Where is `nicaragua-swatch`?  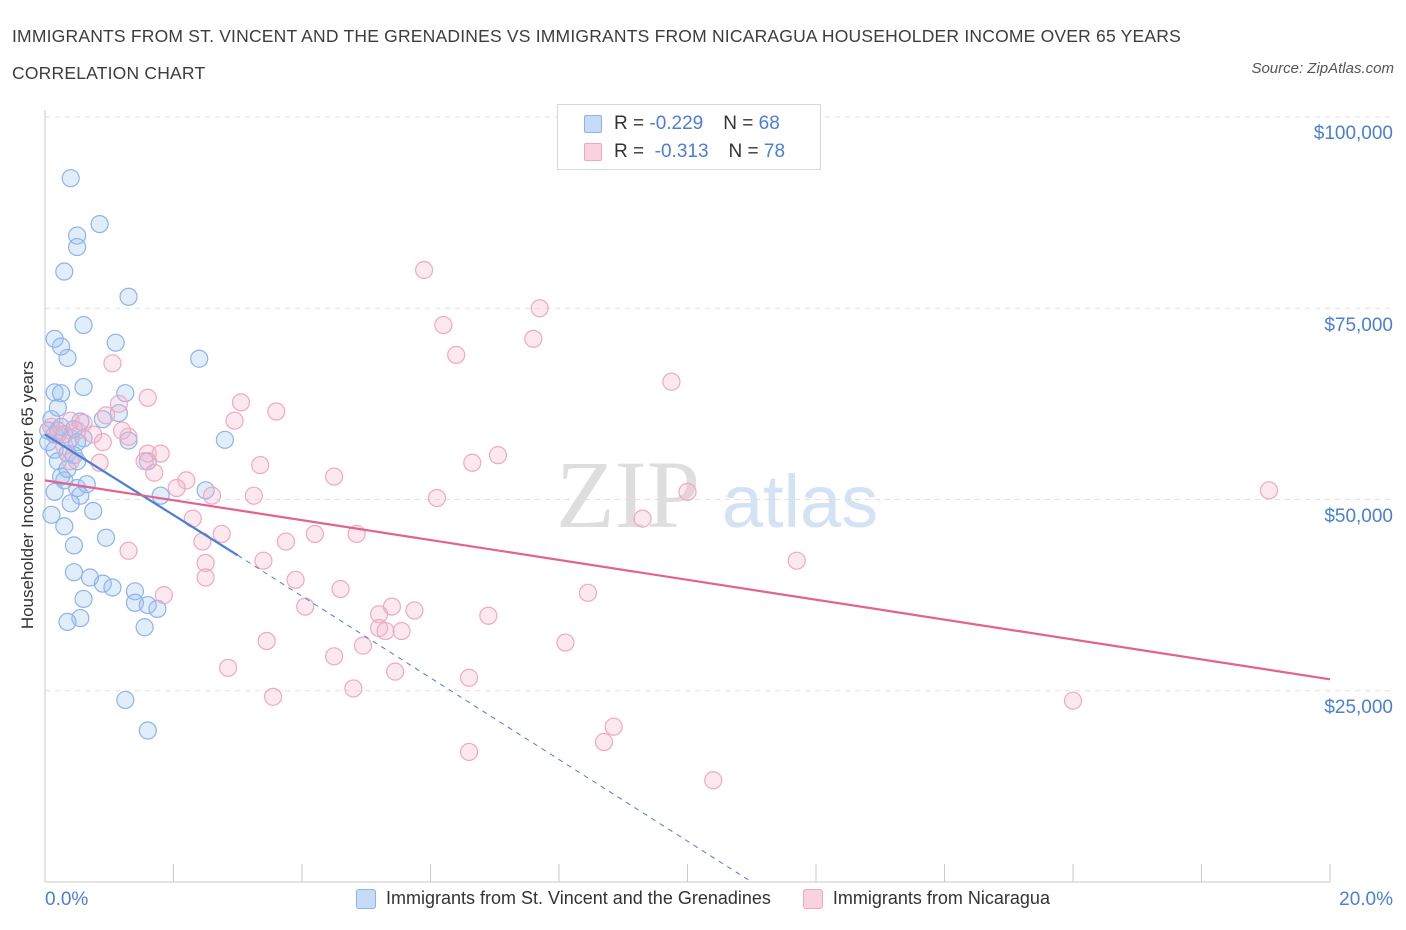
nicaragua-swatch is located at coordinates (593, 152).